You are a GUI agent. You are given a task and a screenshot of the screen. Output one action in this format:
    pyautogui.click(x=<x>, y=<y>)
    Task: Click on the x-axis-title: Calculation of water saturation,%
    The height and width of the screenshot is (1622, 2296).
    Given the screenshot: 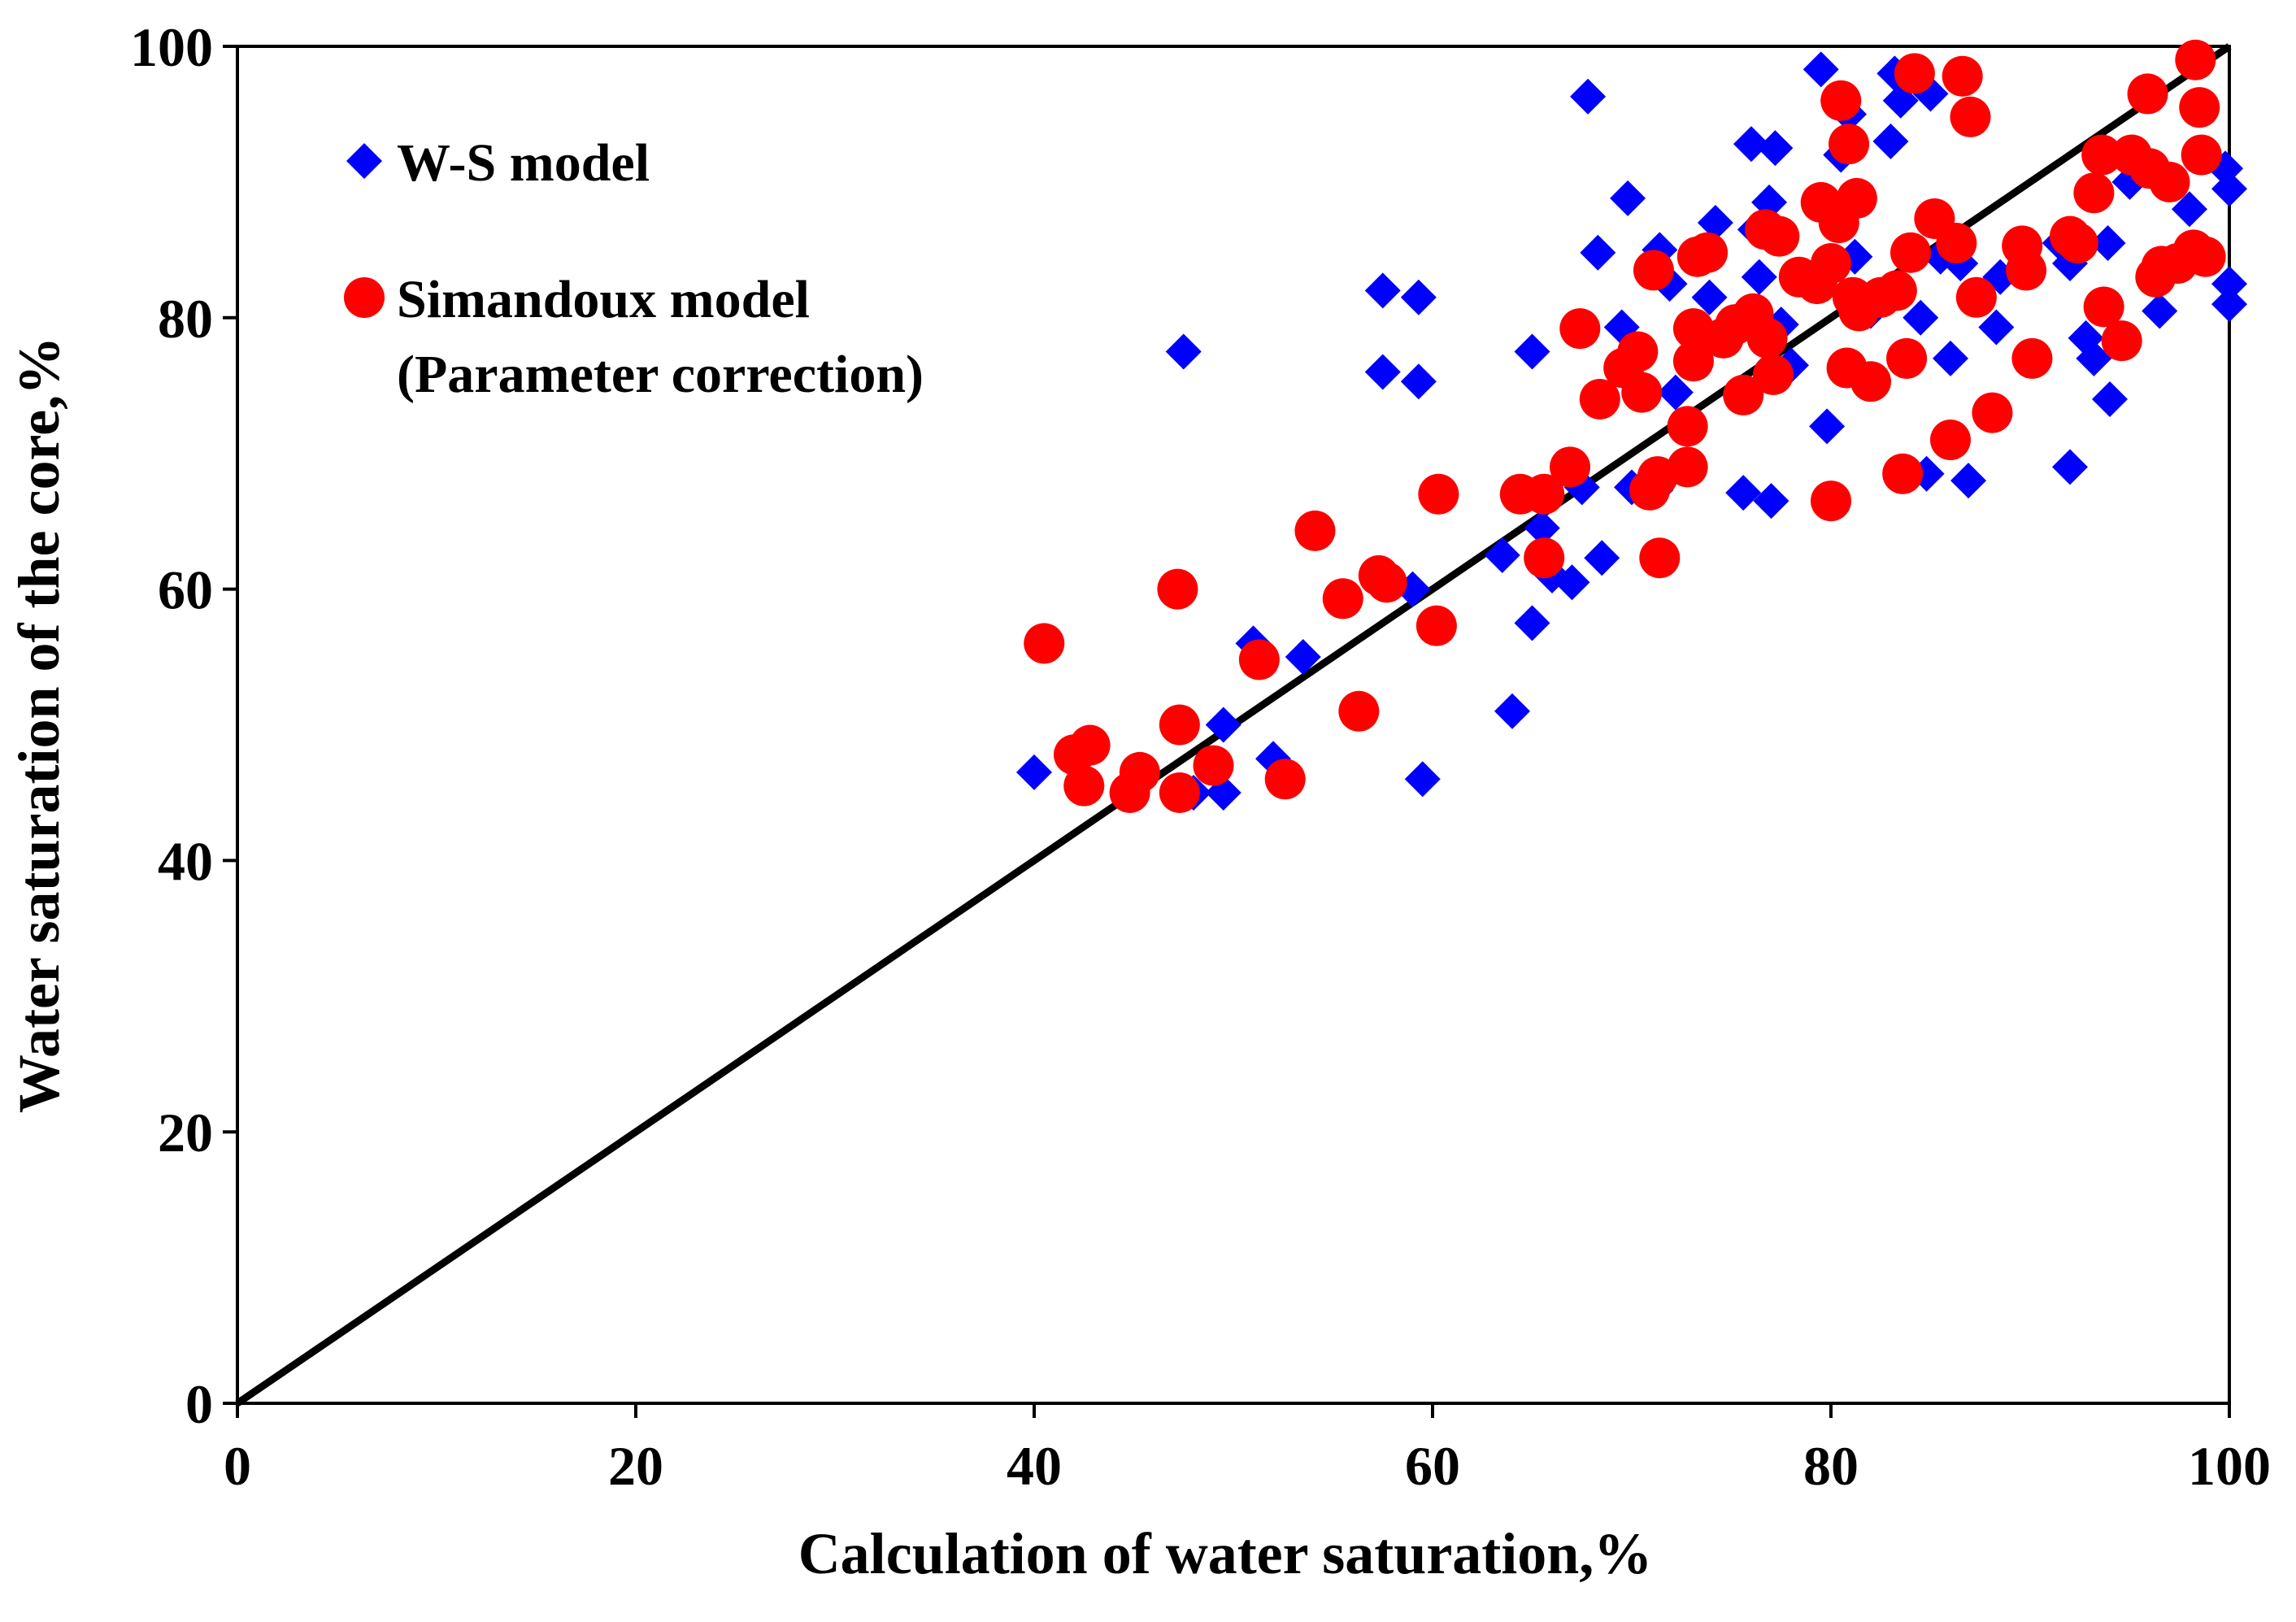 What is the action you would take?
    pyautogui.click(x=1226, y=1553)
    